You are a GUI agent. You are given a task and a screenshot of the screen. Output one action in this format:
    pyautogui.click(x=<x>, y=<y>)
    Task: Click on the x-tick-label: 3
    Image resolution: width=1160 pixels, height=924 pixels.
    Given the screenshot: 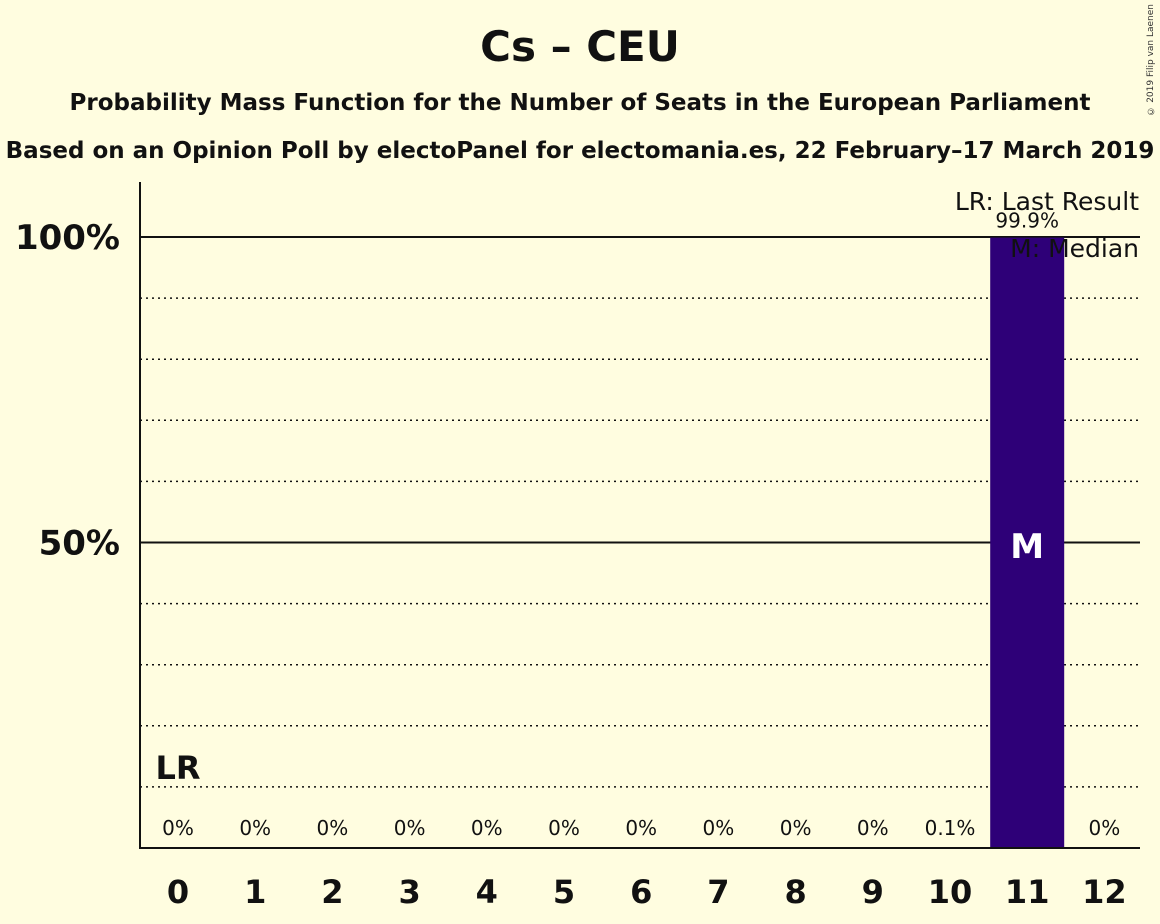 What is the action you would take?
    pyautogui.click(x=409, y=892)
    